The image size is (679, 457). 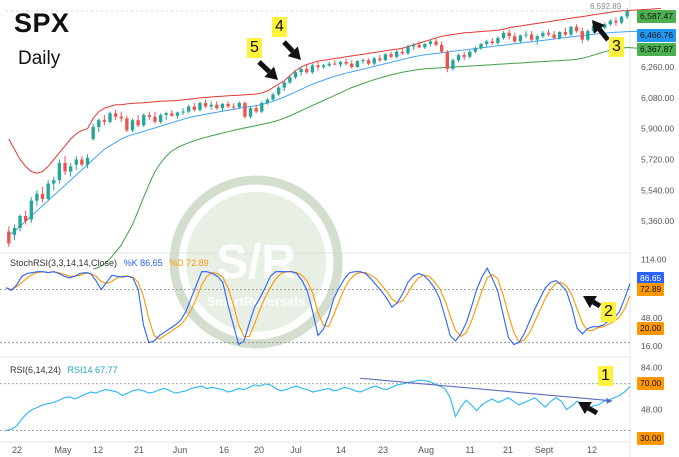 What do you see at coordinates (318, 405) in the screenshot?
I see `rsi-line` at bounding box center [318, 405].